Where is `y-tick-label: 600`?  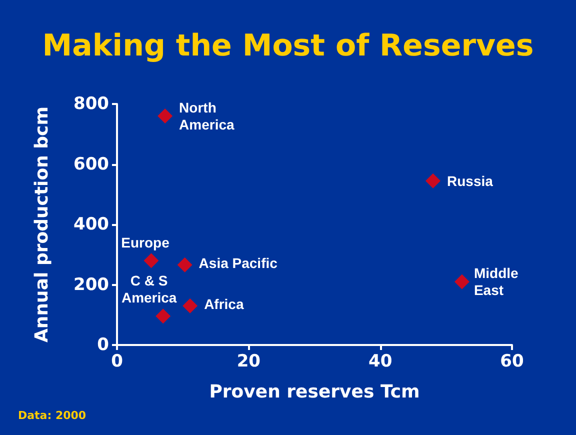
y-tick-label: 600 is located at coordinates (92, 164).